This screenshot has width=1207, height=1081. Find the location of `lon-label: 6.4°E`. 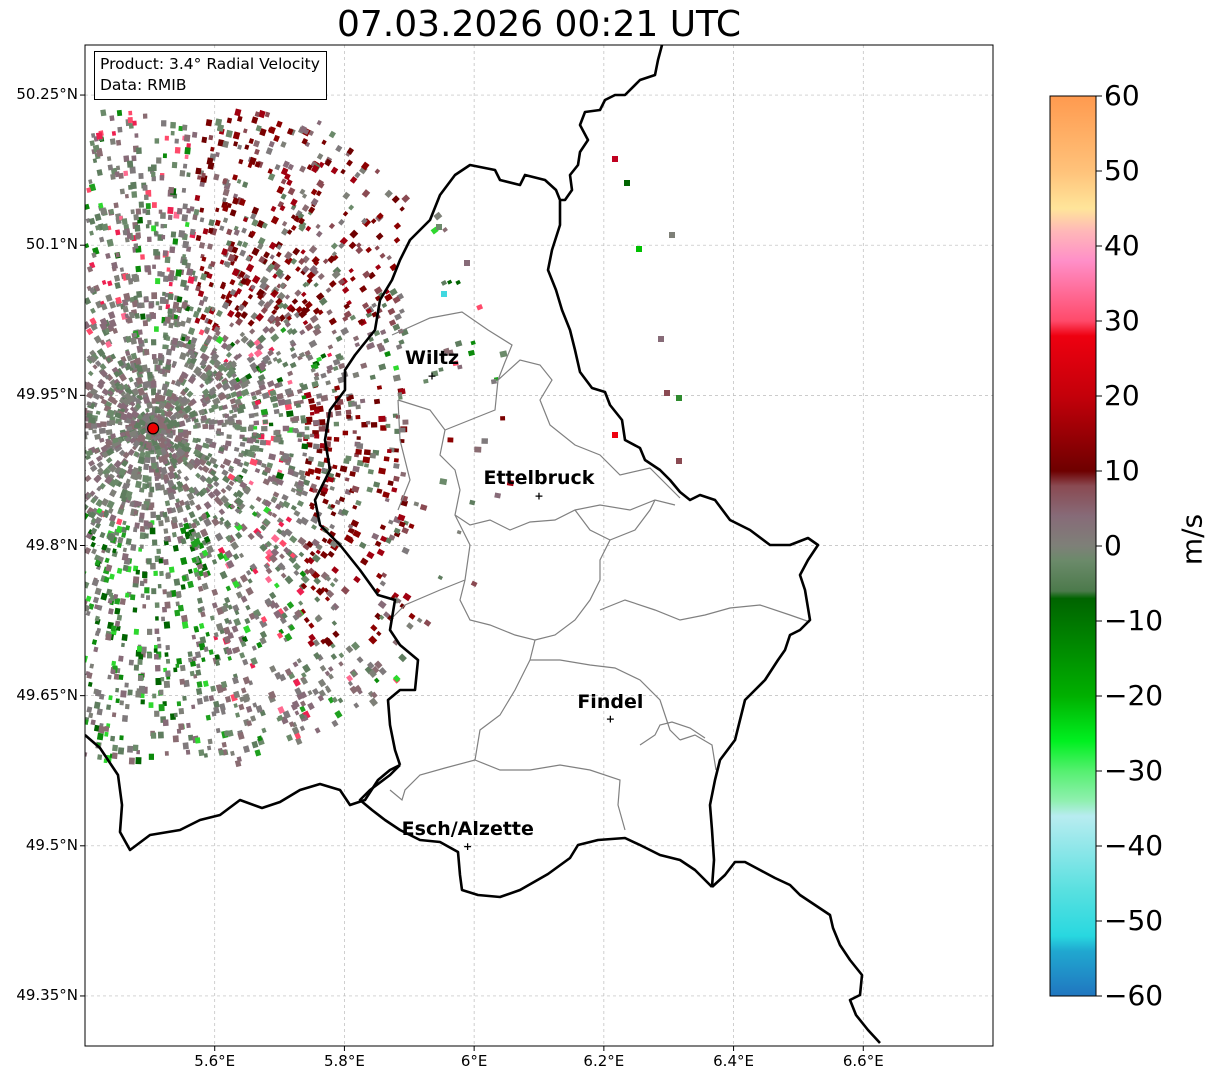

lon-label: 6.4°E is located at coordinates (733, 1061).